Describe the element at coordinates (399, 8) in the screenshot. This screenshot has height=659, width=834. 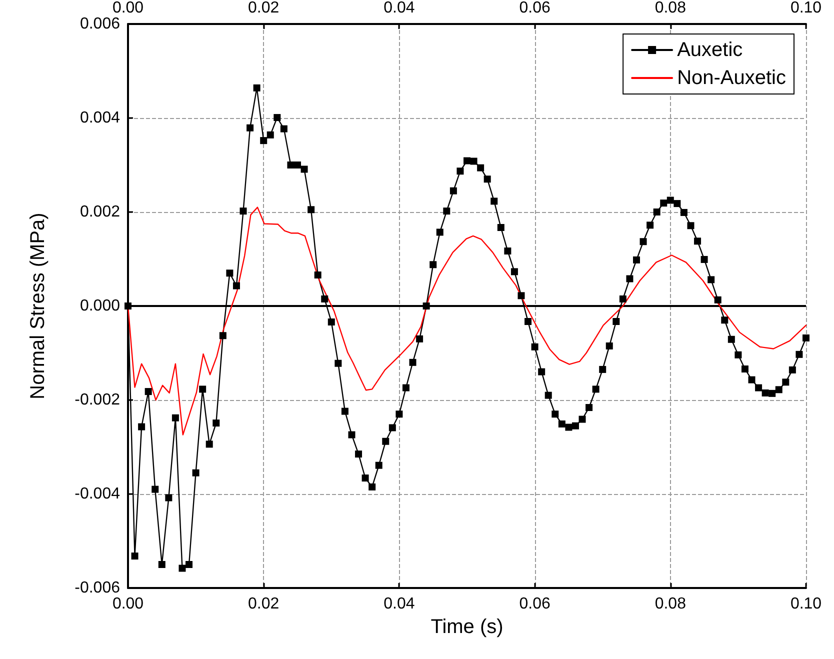
I see `x2-tick-label: 0.04` at that location.